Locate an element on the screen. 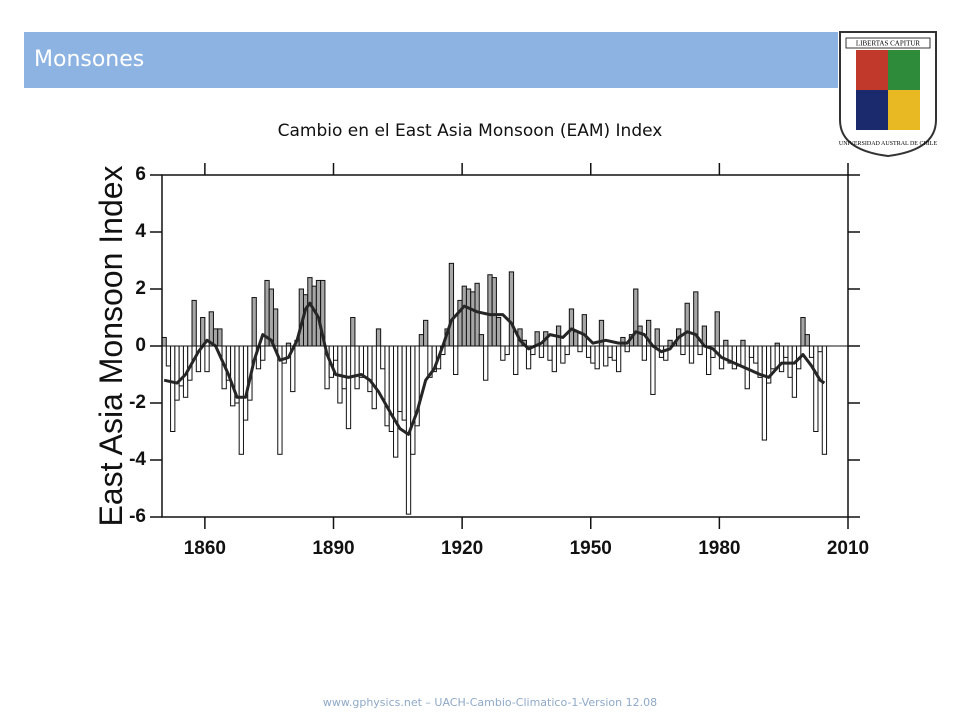  smooth-line is located at coordinates (494, 368).